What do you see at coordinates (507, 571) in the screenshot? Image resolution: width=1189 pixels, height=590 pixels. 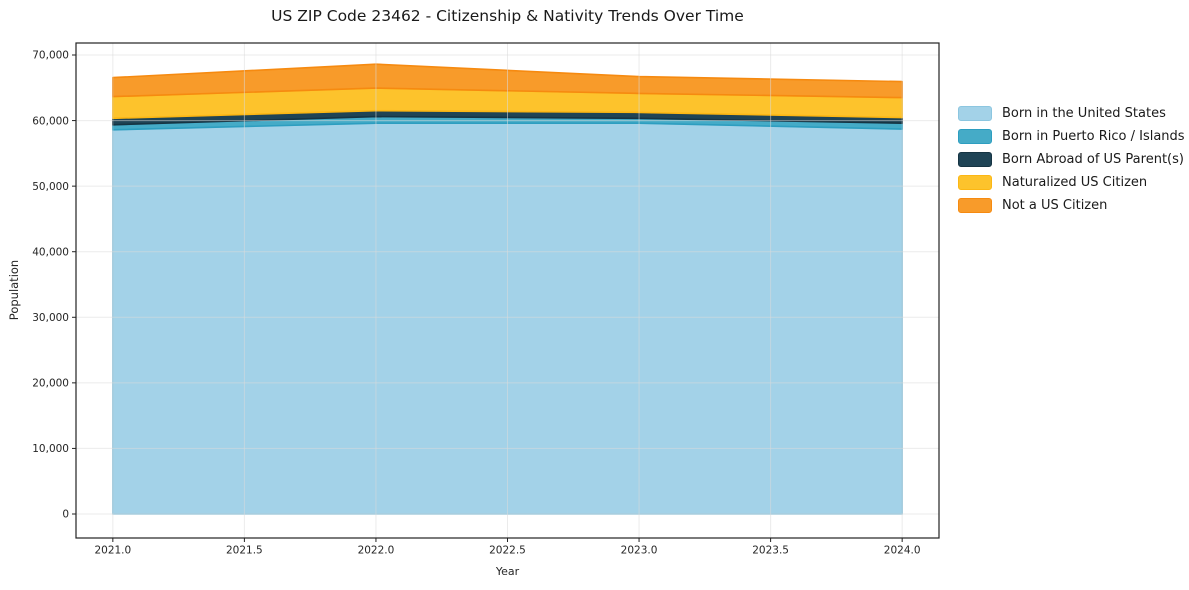 I see `x-axis-label: Year` at bounding box center [507, 571].